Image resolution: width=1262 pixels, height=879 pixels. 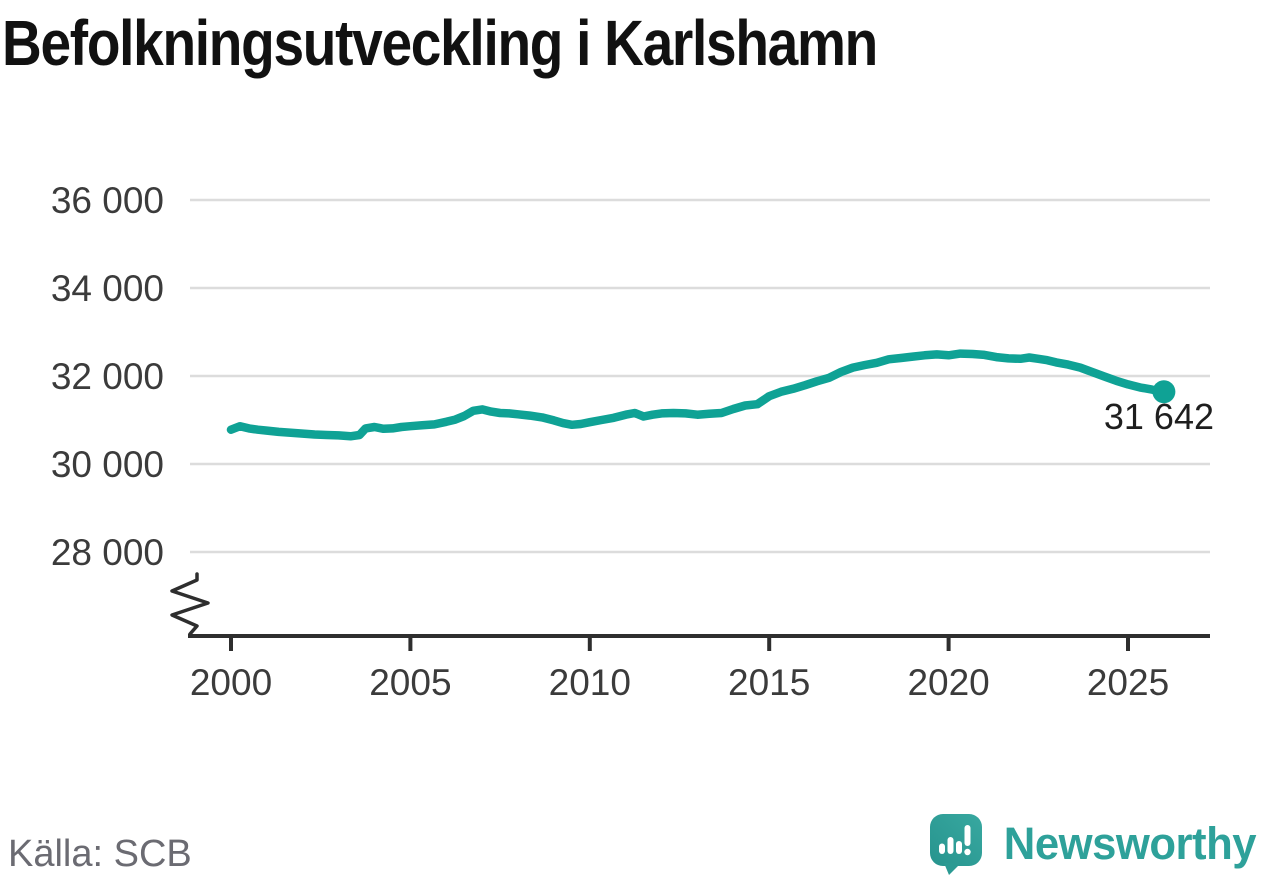 What do you see at coordinates (967, 835) in the screenshot?
I see `exclamation-bar` at bounding box center [967, 835].